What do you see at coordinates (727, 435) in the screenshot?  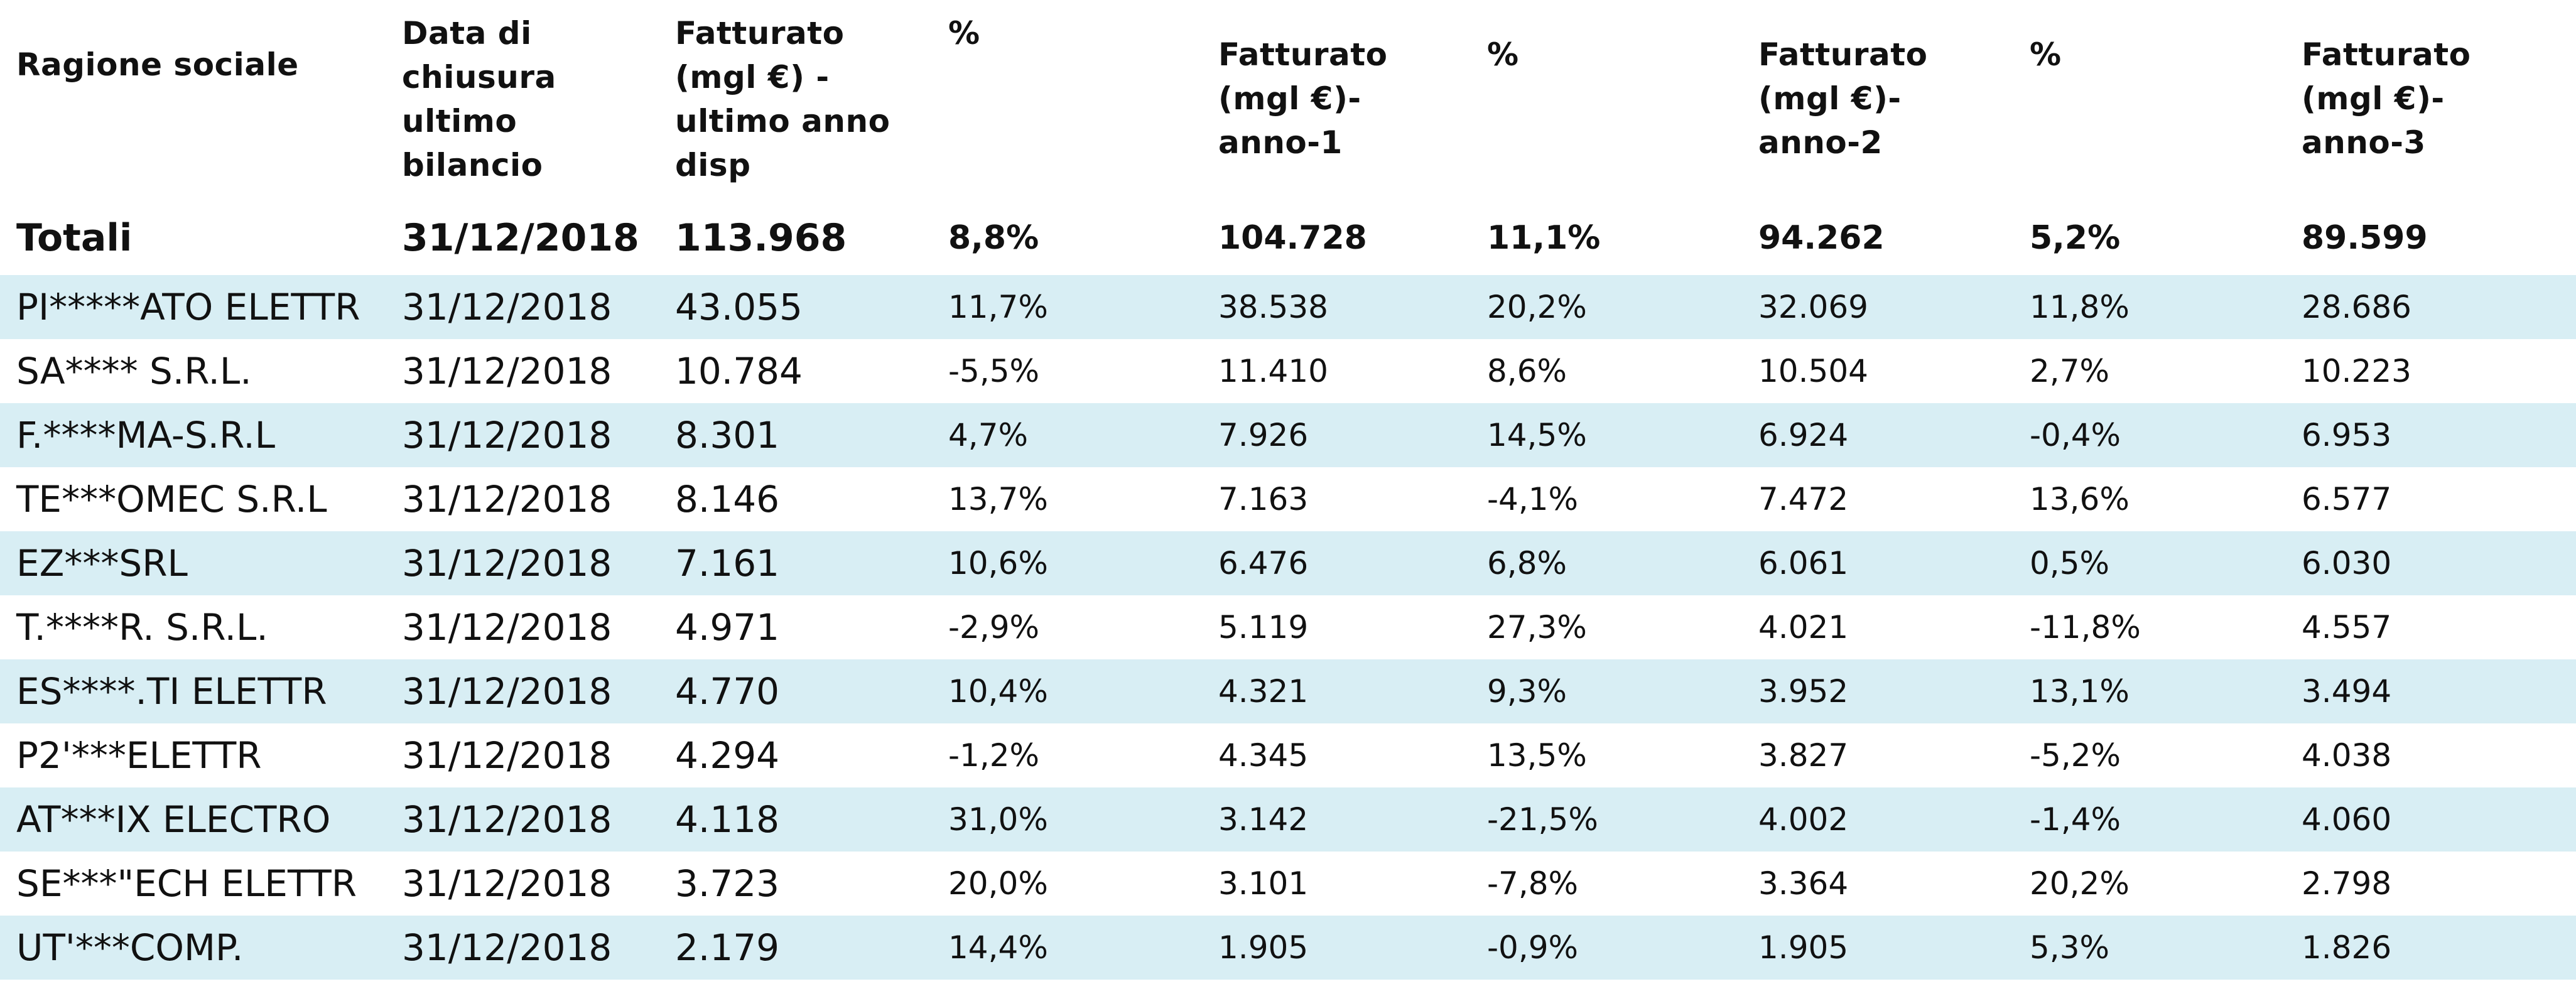 I see `cell-fatturato-ultimo: 8.301` at bounding box center [727, 435].